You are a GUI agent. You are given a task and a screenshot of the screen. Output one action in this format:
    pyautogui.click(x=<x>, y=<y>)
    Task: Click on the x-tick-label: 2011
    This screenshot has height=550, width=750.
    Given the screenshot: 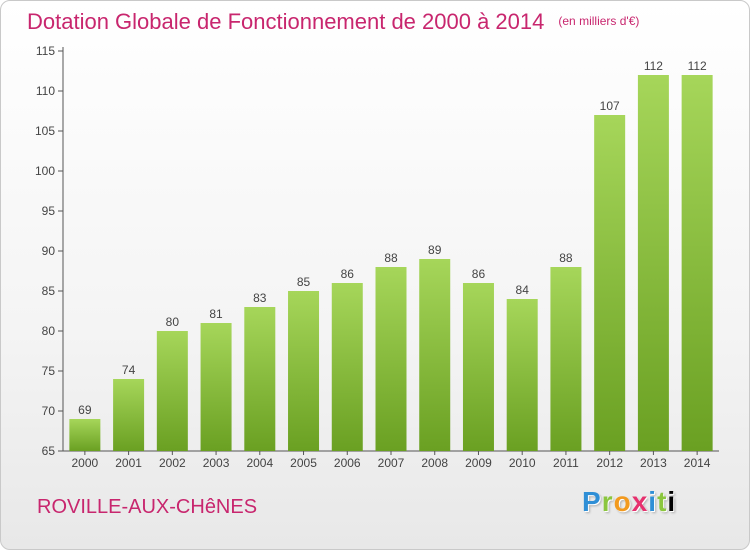 What is the action you would take?
    pyautogui.click(x=566, y=463)
    